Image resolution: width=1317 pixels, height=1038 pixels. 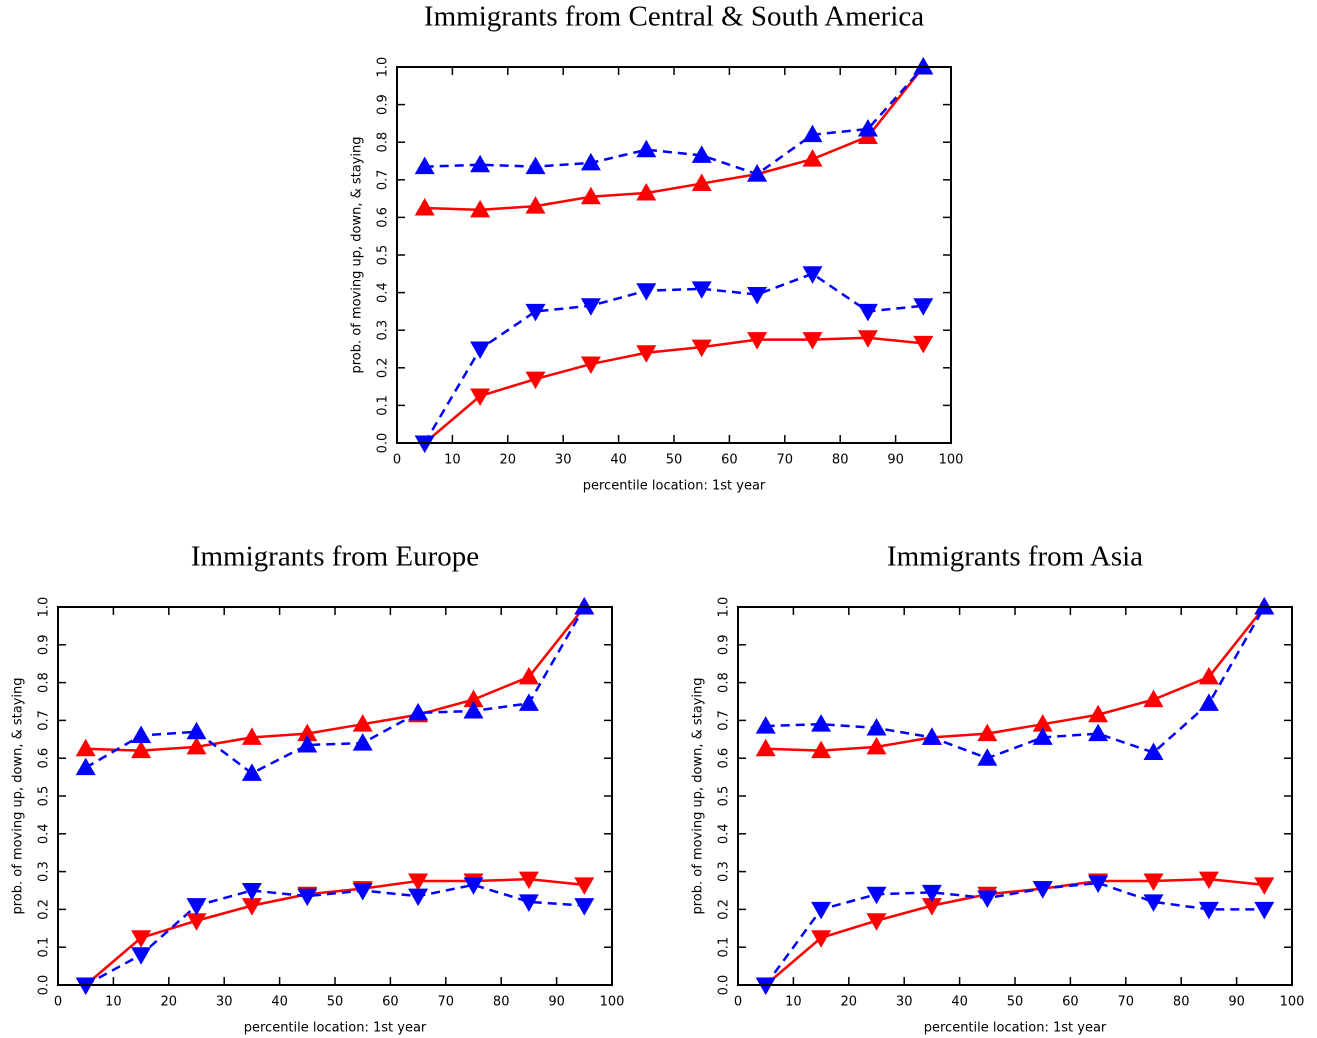 What do you see at coordinates (335, 557) in the screenshot?
I see `chart-title: Immigrants from Europe` at bounding box center [335, 557].